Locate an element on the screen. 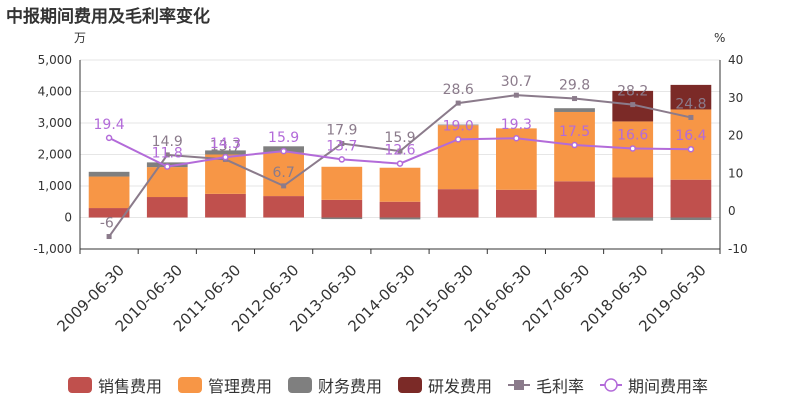 The image size is (800, 400). data-label-期间费用率: 16.6 is located at coordinates (632, 135).